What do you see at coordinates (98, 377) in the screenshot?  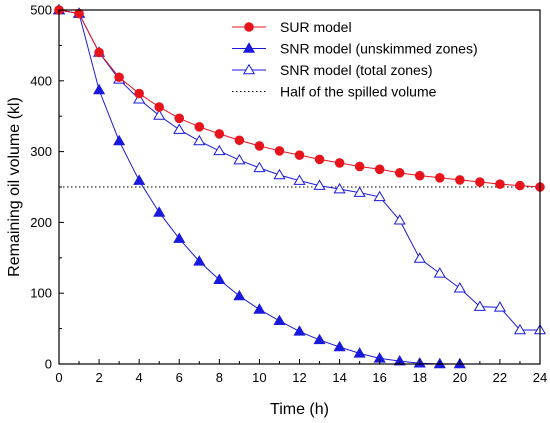 I see `x-tick-label: 2` at bounding box center [98, 377].